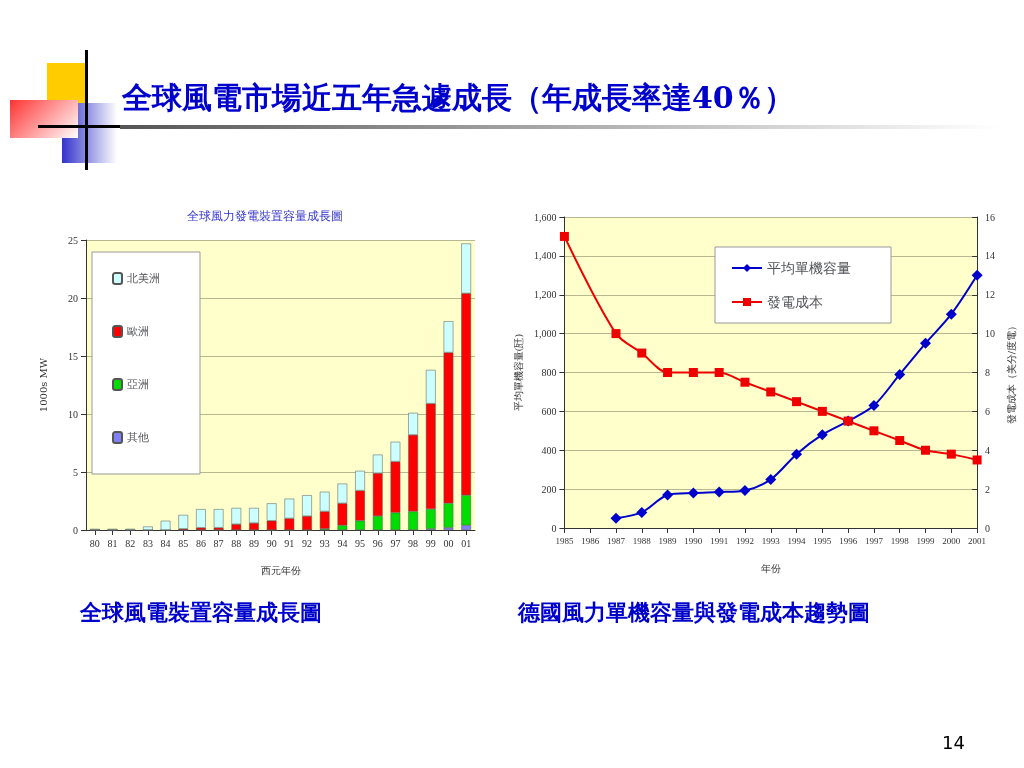  I want to click on x-tick-label: 1985, so click(564, 540).